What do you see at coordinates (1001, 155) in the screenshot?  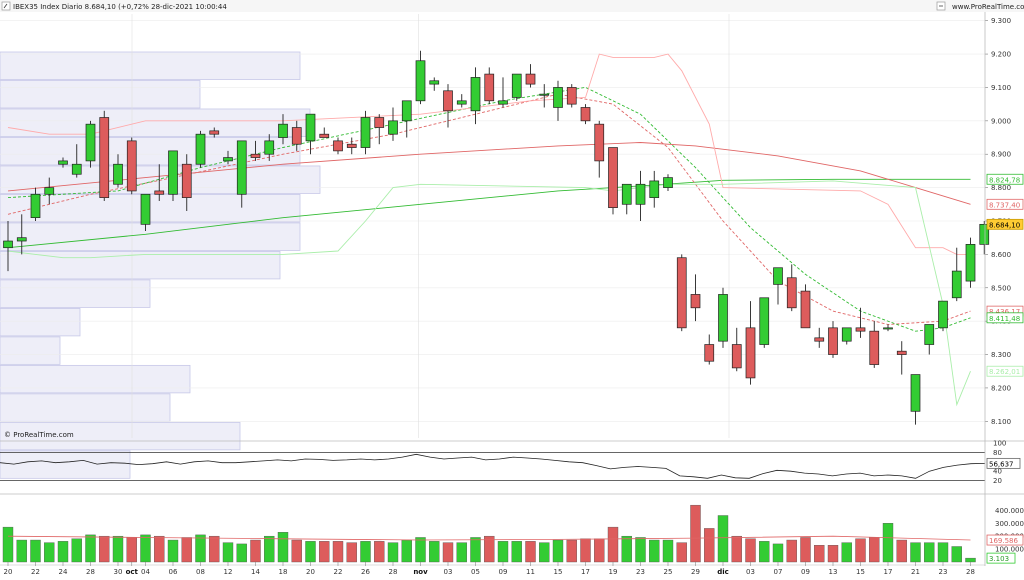 I see `price-tick-label: 8.900` at bounding box center [1001, 155].